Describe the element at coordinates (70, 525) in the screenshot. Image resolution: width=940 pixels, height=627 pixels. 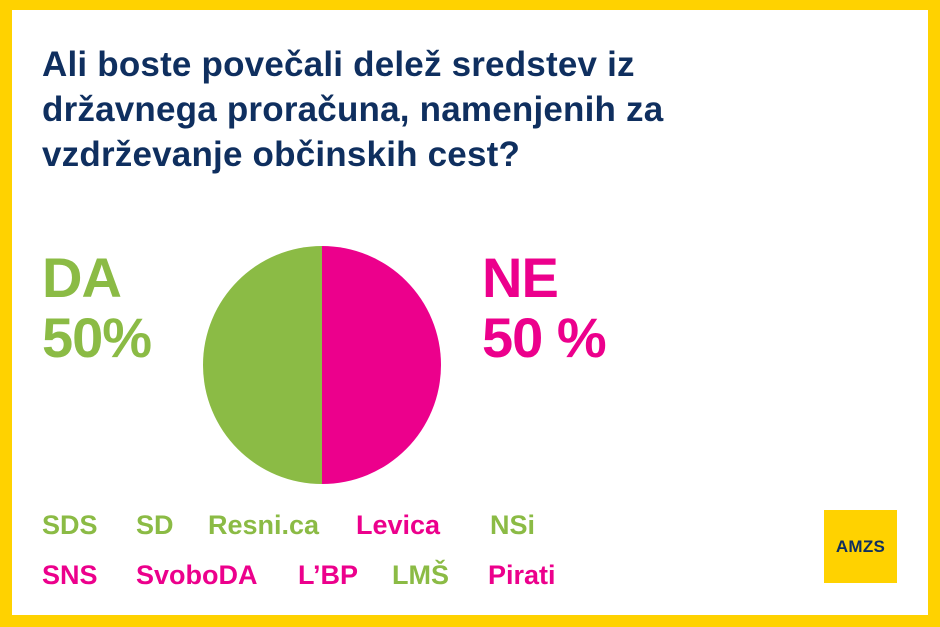
I see `party-sds: SDS` at that location.